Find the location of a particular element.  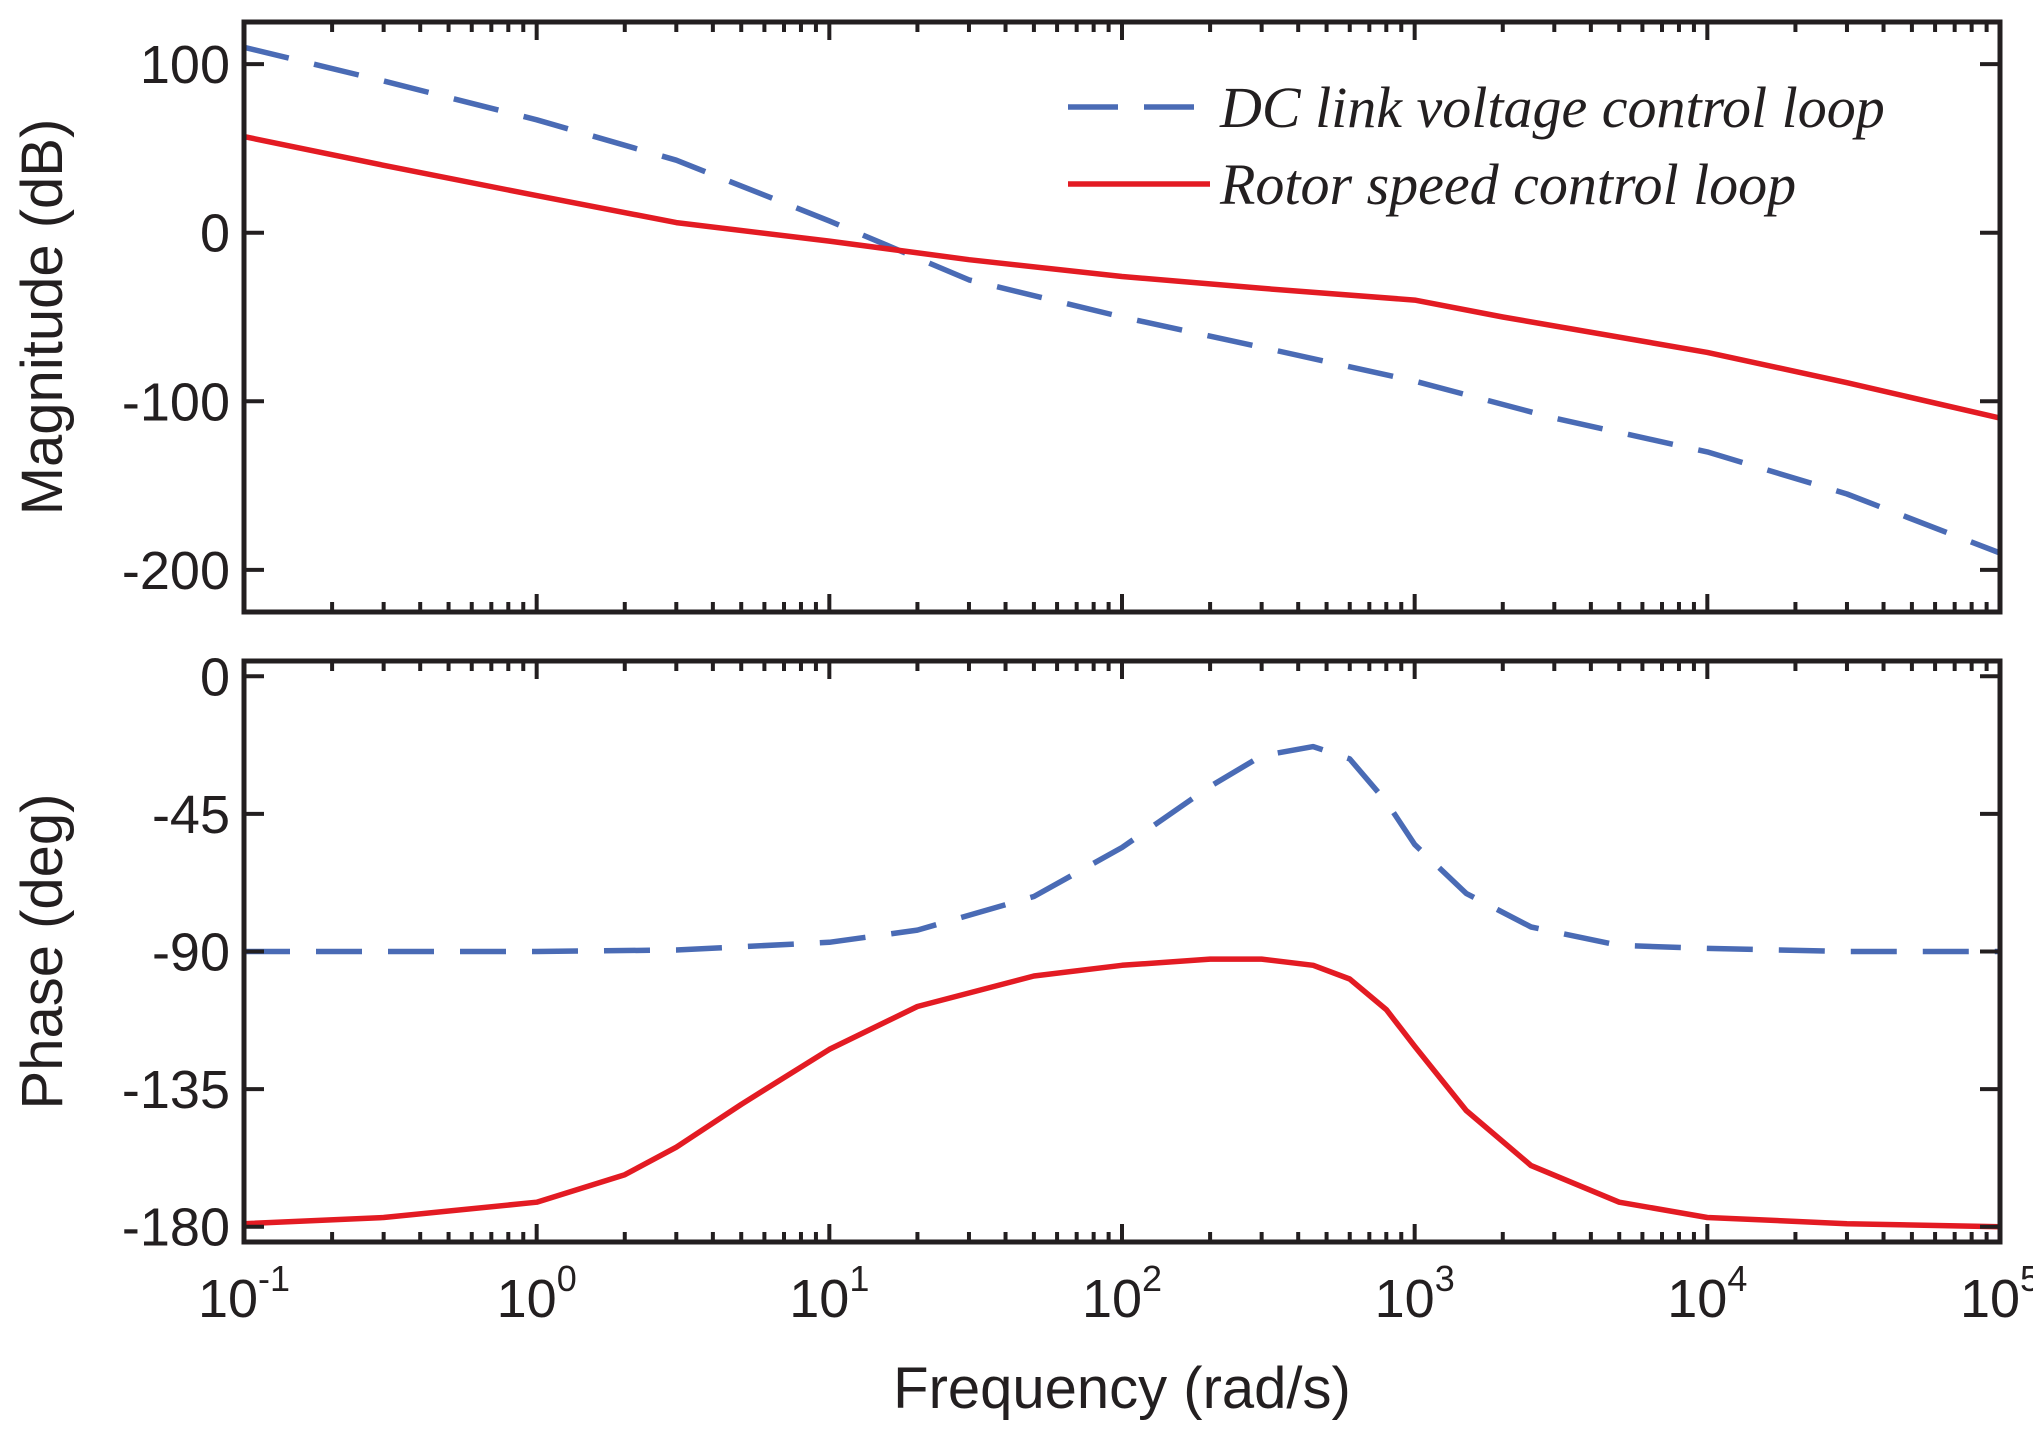

x-tick-exponent: 4 is located at coordinates (1737, 1278).